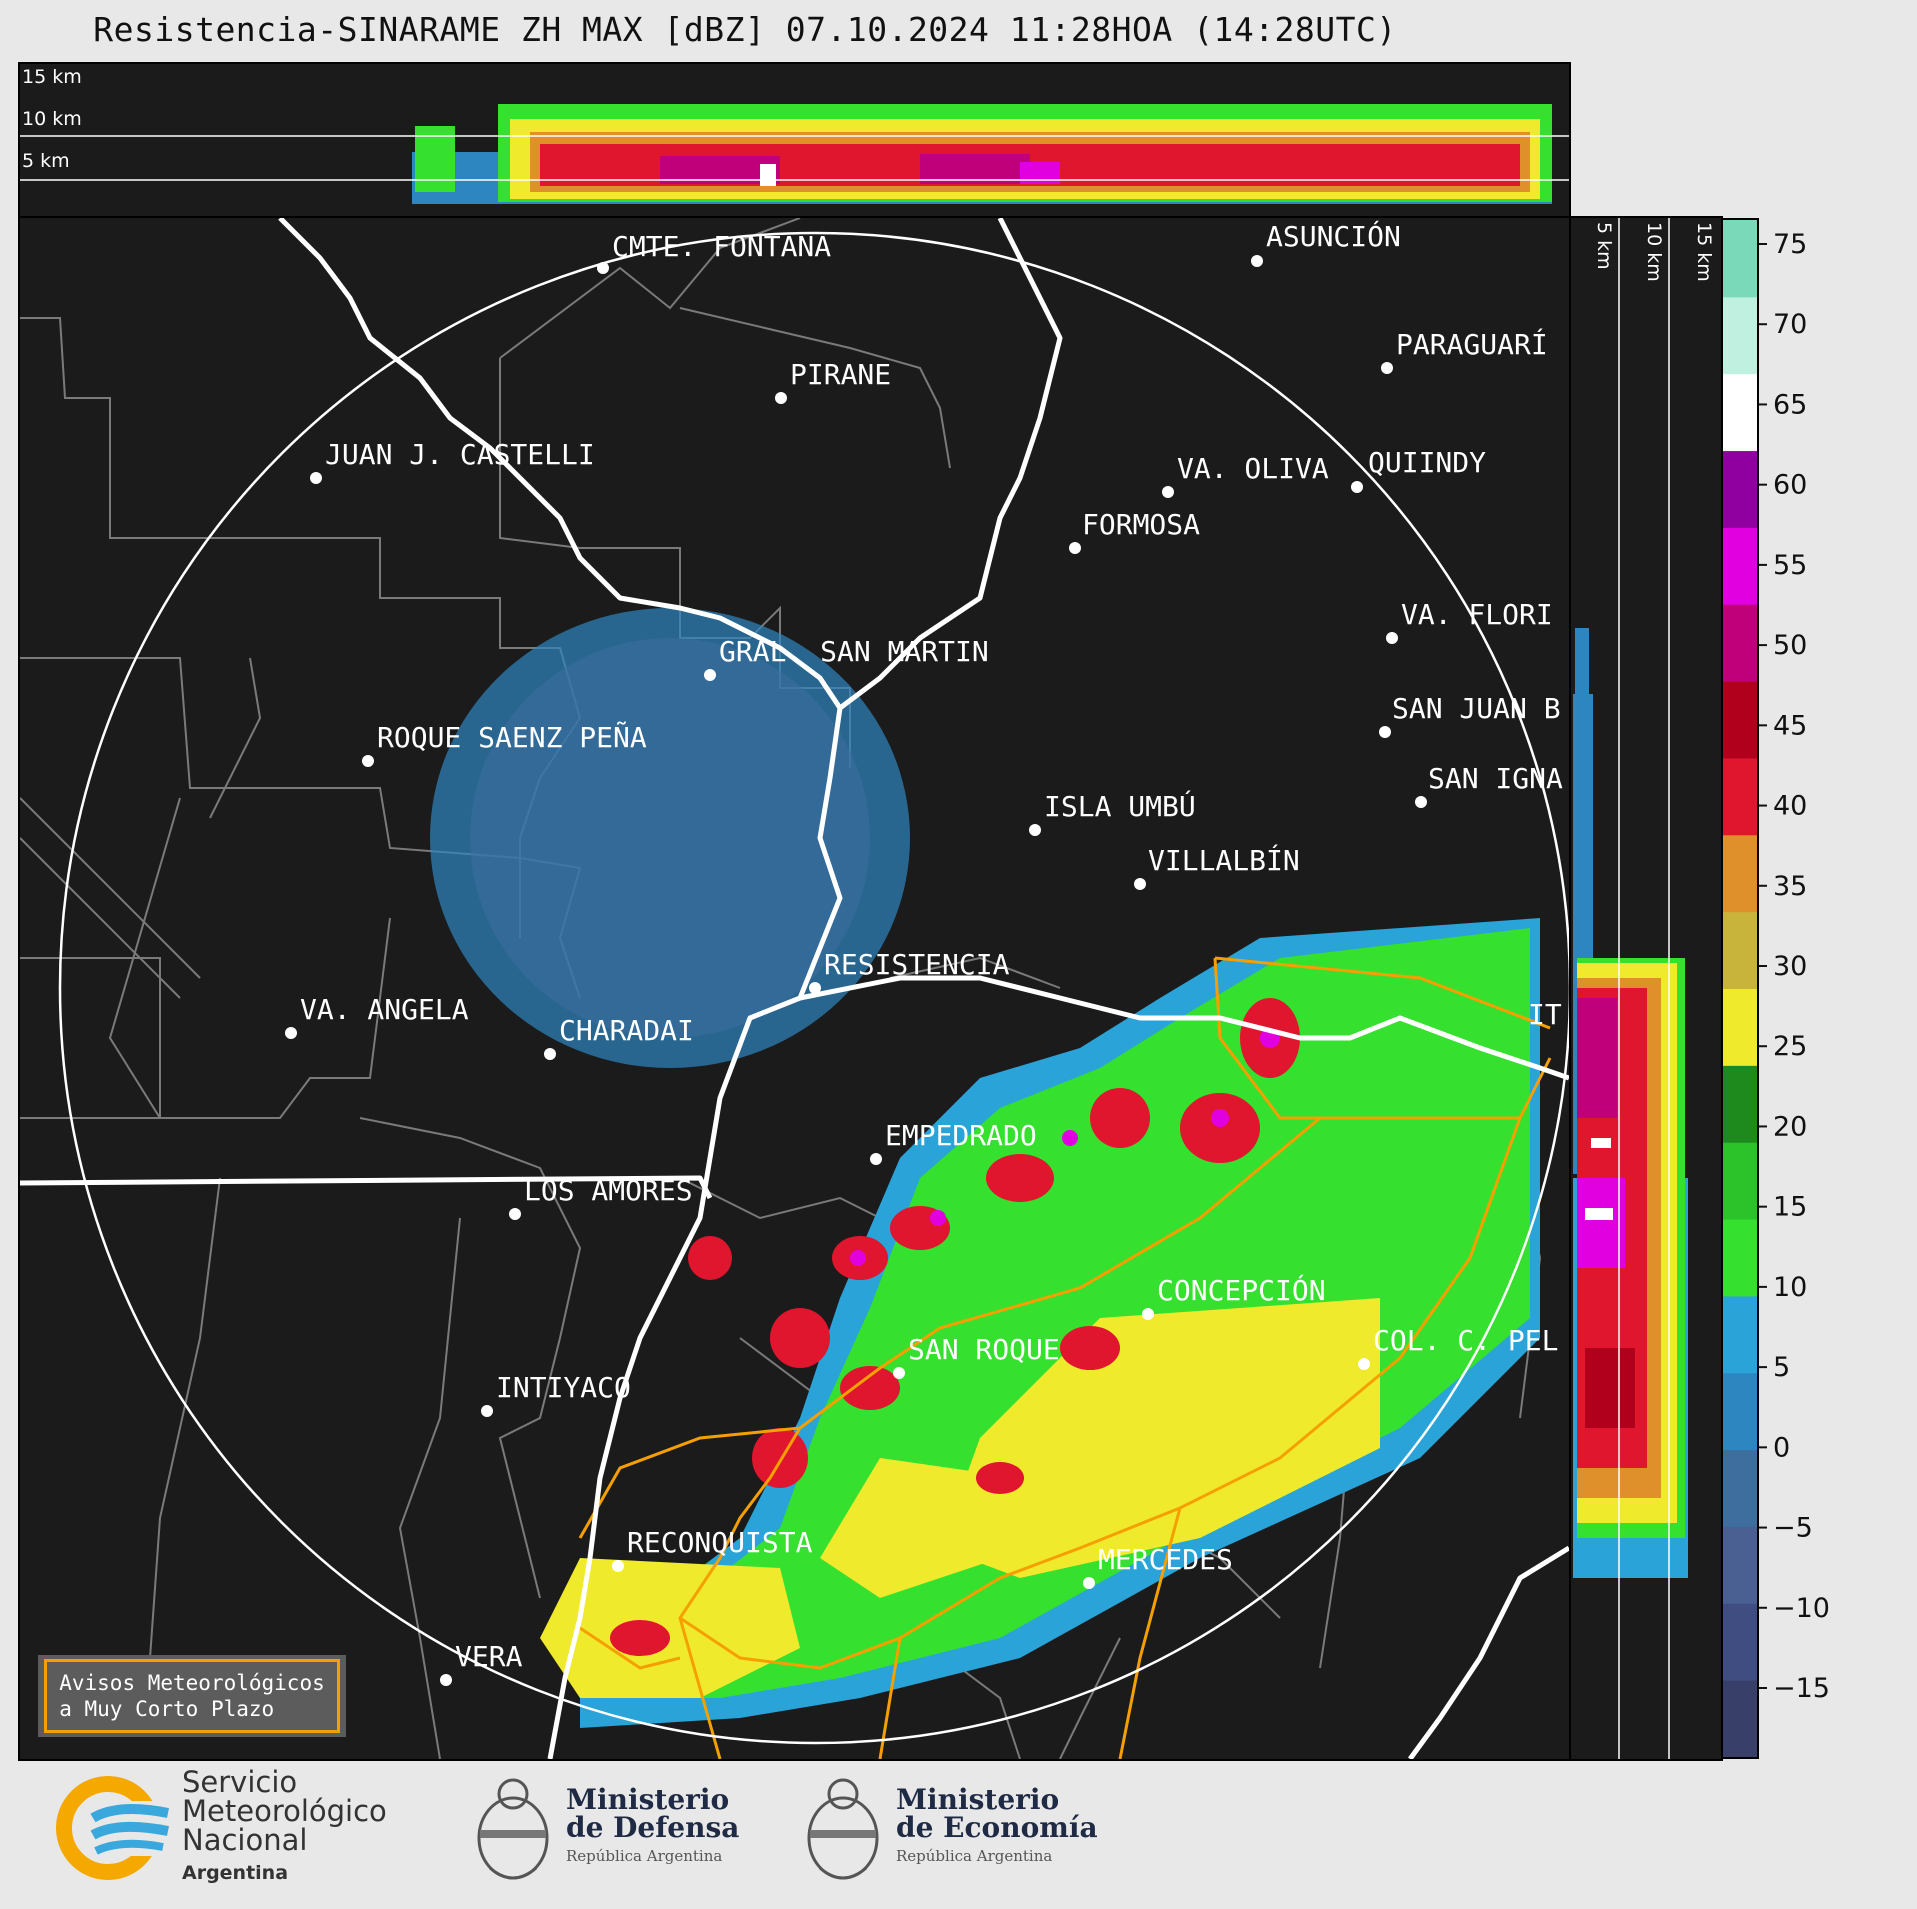 This screenshot has height=1909, width=1917. What do you see at coordinates (1781, 1367) in the screenshot?
I see `colorbar-tick-label: 5` at bounding box center [1781, 1367].